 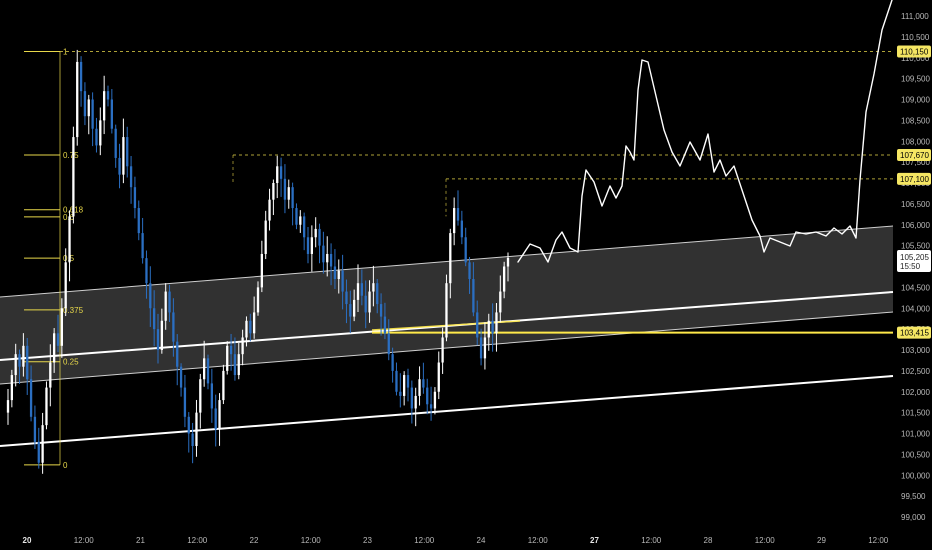 I want to click on price-axis-tick-label: 104,000, so click(x=915, y=308).